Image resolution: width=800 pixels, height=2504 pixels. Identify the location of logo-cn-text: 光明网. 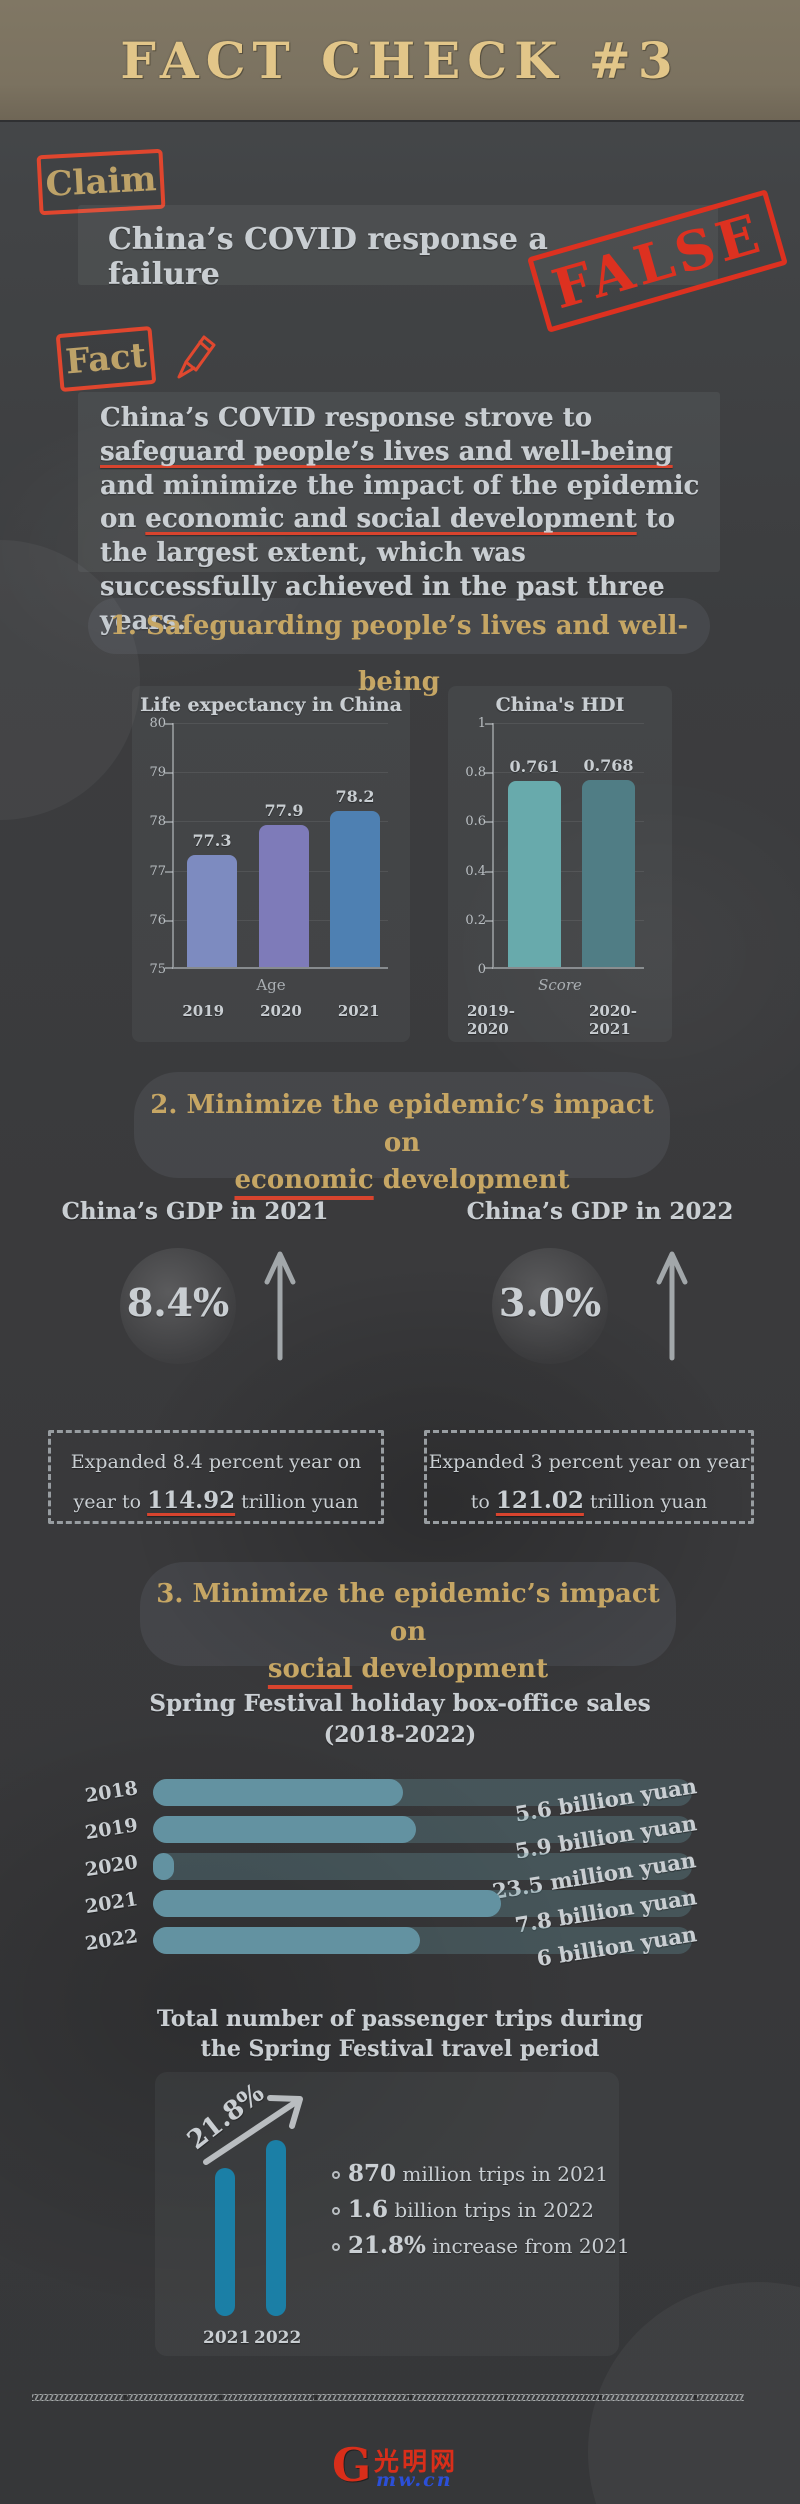
(416, 2461).